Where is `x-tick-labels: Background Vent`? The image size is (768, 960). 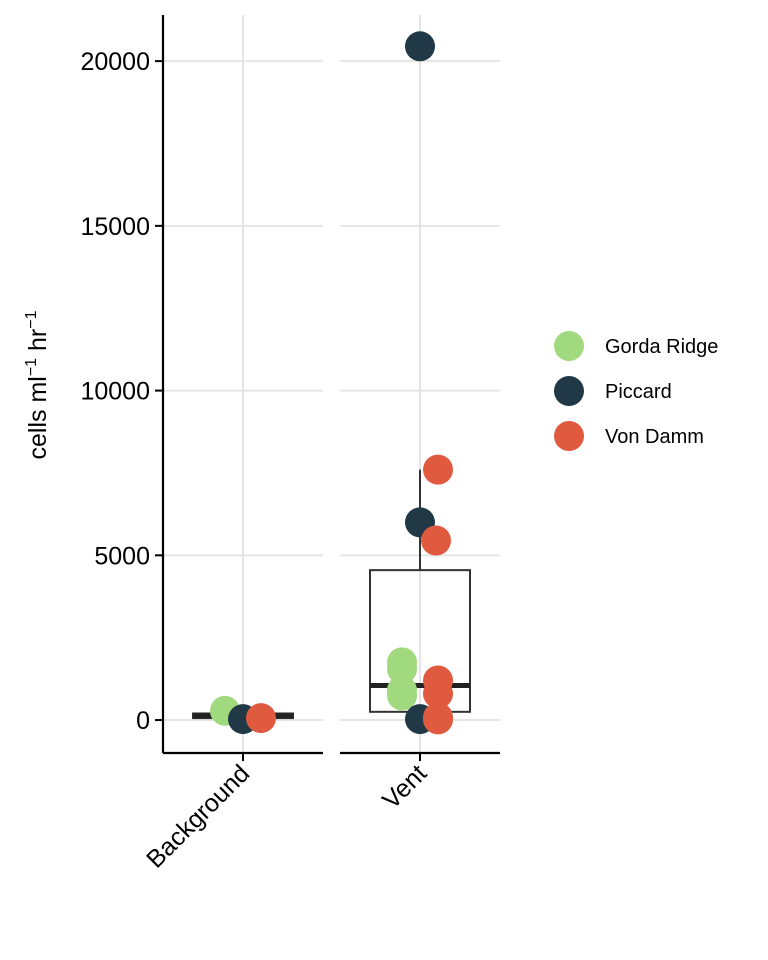
x-tick-labels: Background Vent is located at coordinates (286, 816).